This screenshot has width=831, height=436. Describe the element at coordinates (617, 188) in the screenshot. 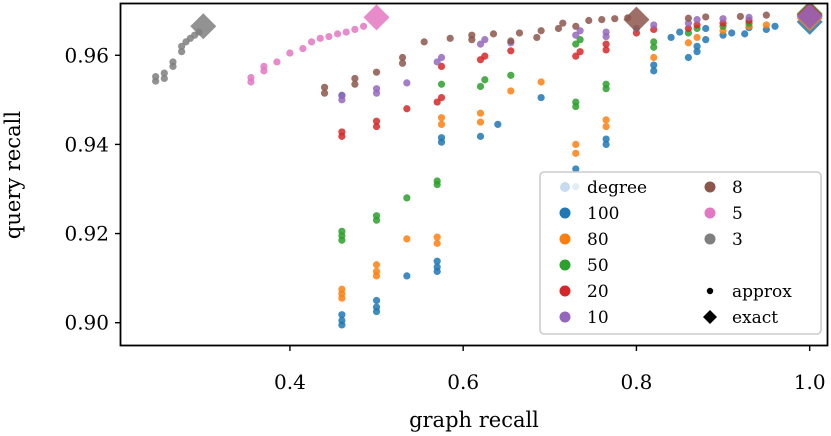

I see `legend-title: degree` at that location.